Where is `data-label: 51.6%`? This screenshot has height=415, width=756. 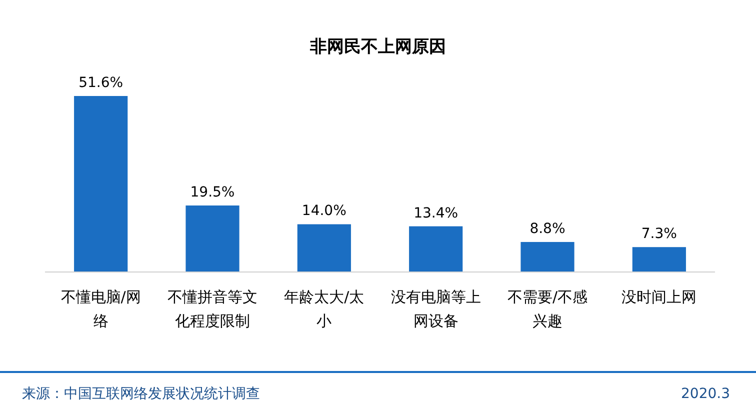
data-label: 51.6% is located at coordinates (101, 83).